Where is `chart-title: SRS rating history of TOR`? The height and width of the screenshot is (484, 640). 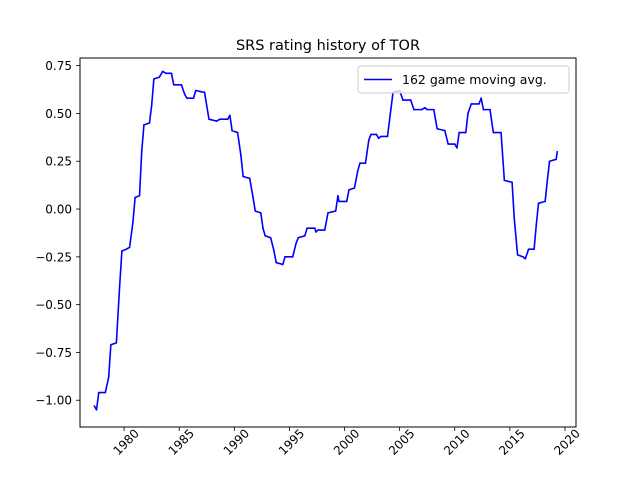
chart-title: SRS rating history of TOR is located at coordinates (328, 46).